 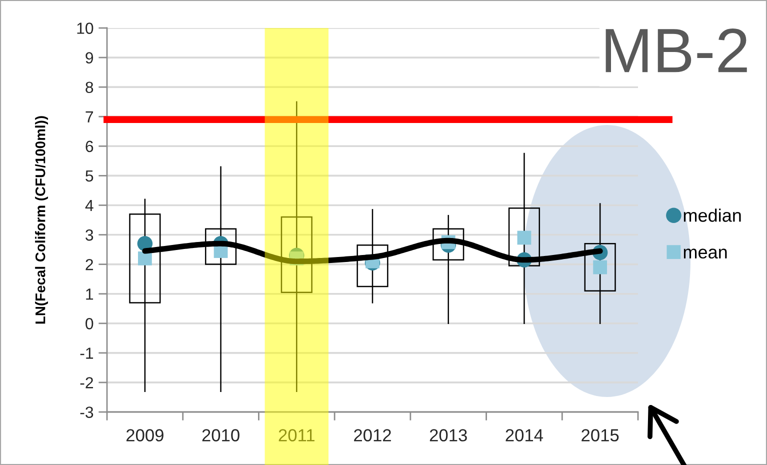 I want to click on x-tick-label: 2015, so click(x=600, y=435).